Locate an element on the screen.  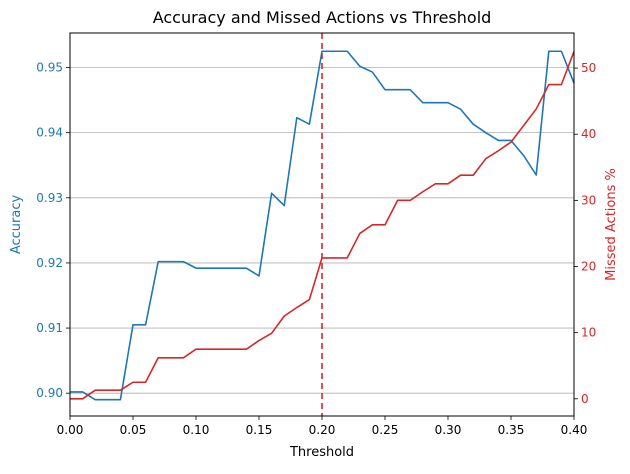
y-left-tick-label-1: 0.91 is located at coordinates (49, 328).